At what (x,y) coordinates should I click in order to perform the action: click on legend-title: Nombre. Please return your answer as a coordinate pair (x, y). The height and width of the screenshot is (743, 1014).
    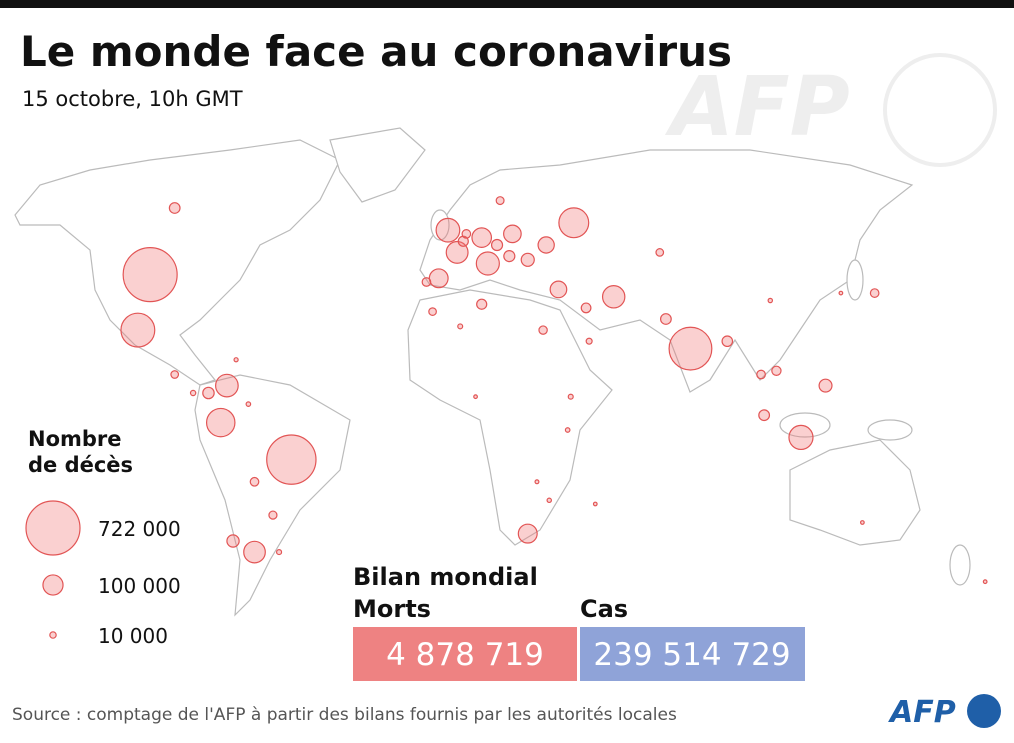
    Looking at the image, I should click on (75, 439).